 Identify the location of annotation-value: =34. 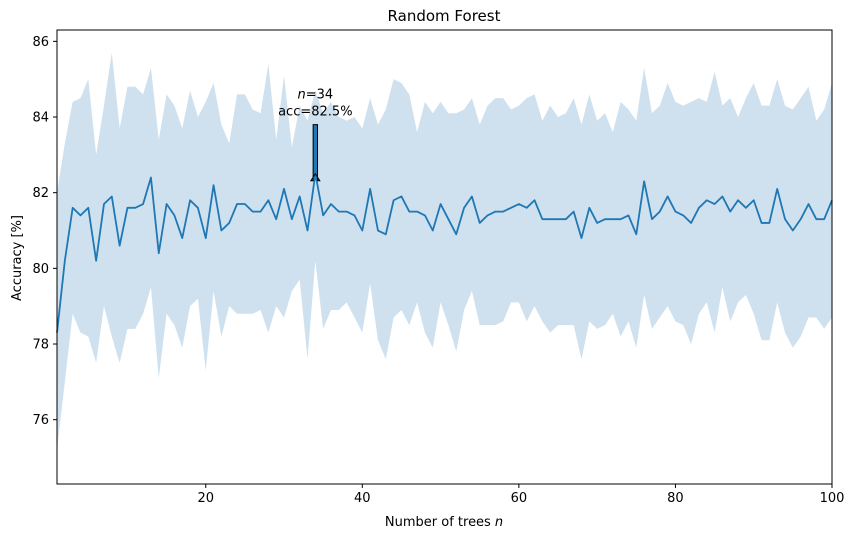
(319, 95).